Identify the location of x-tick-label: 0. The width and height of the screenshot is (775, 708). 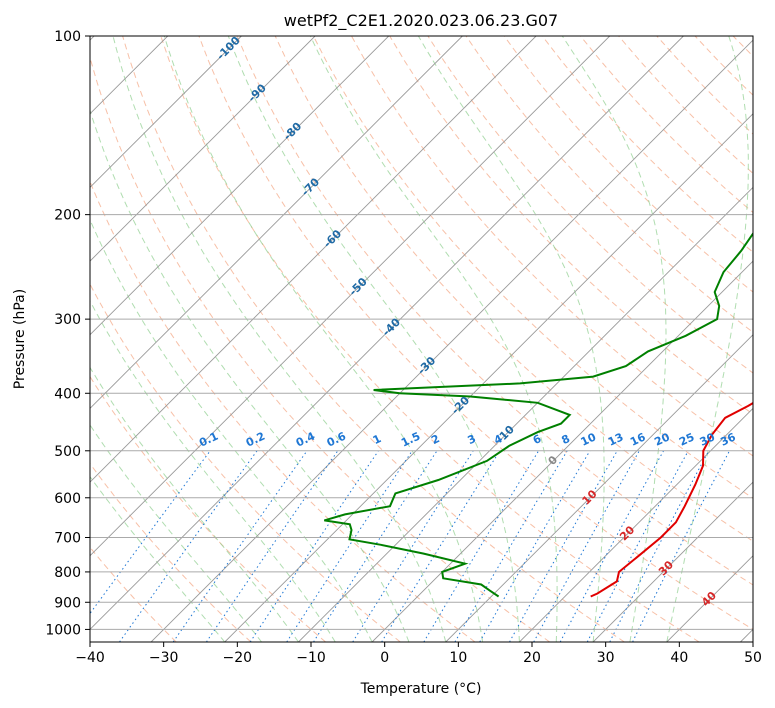
(384, 658).